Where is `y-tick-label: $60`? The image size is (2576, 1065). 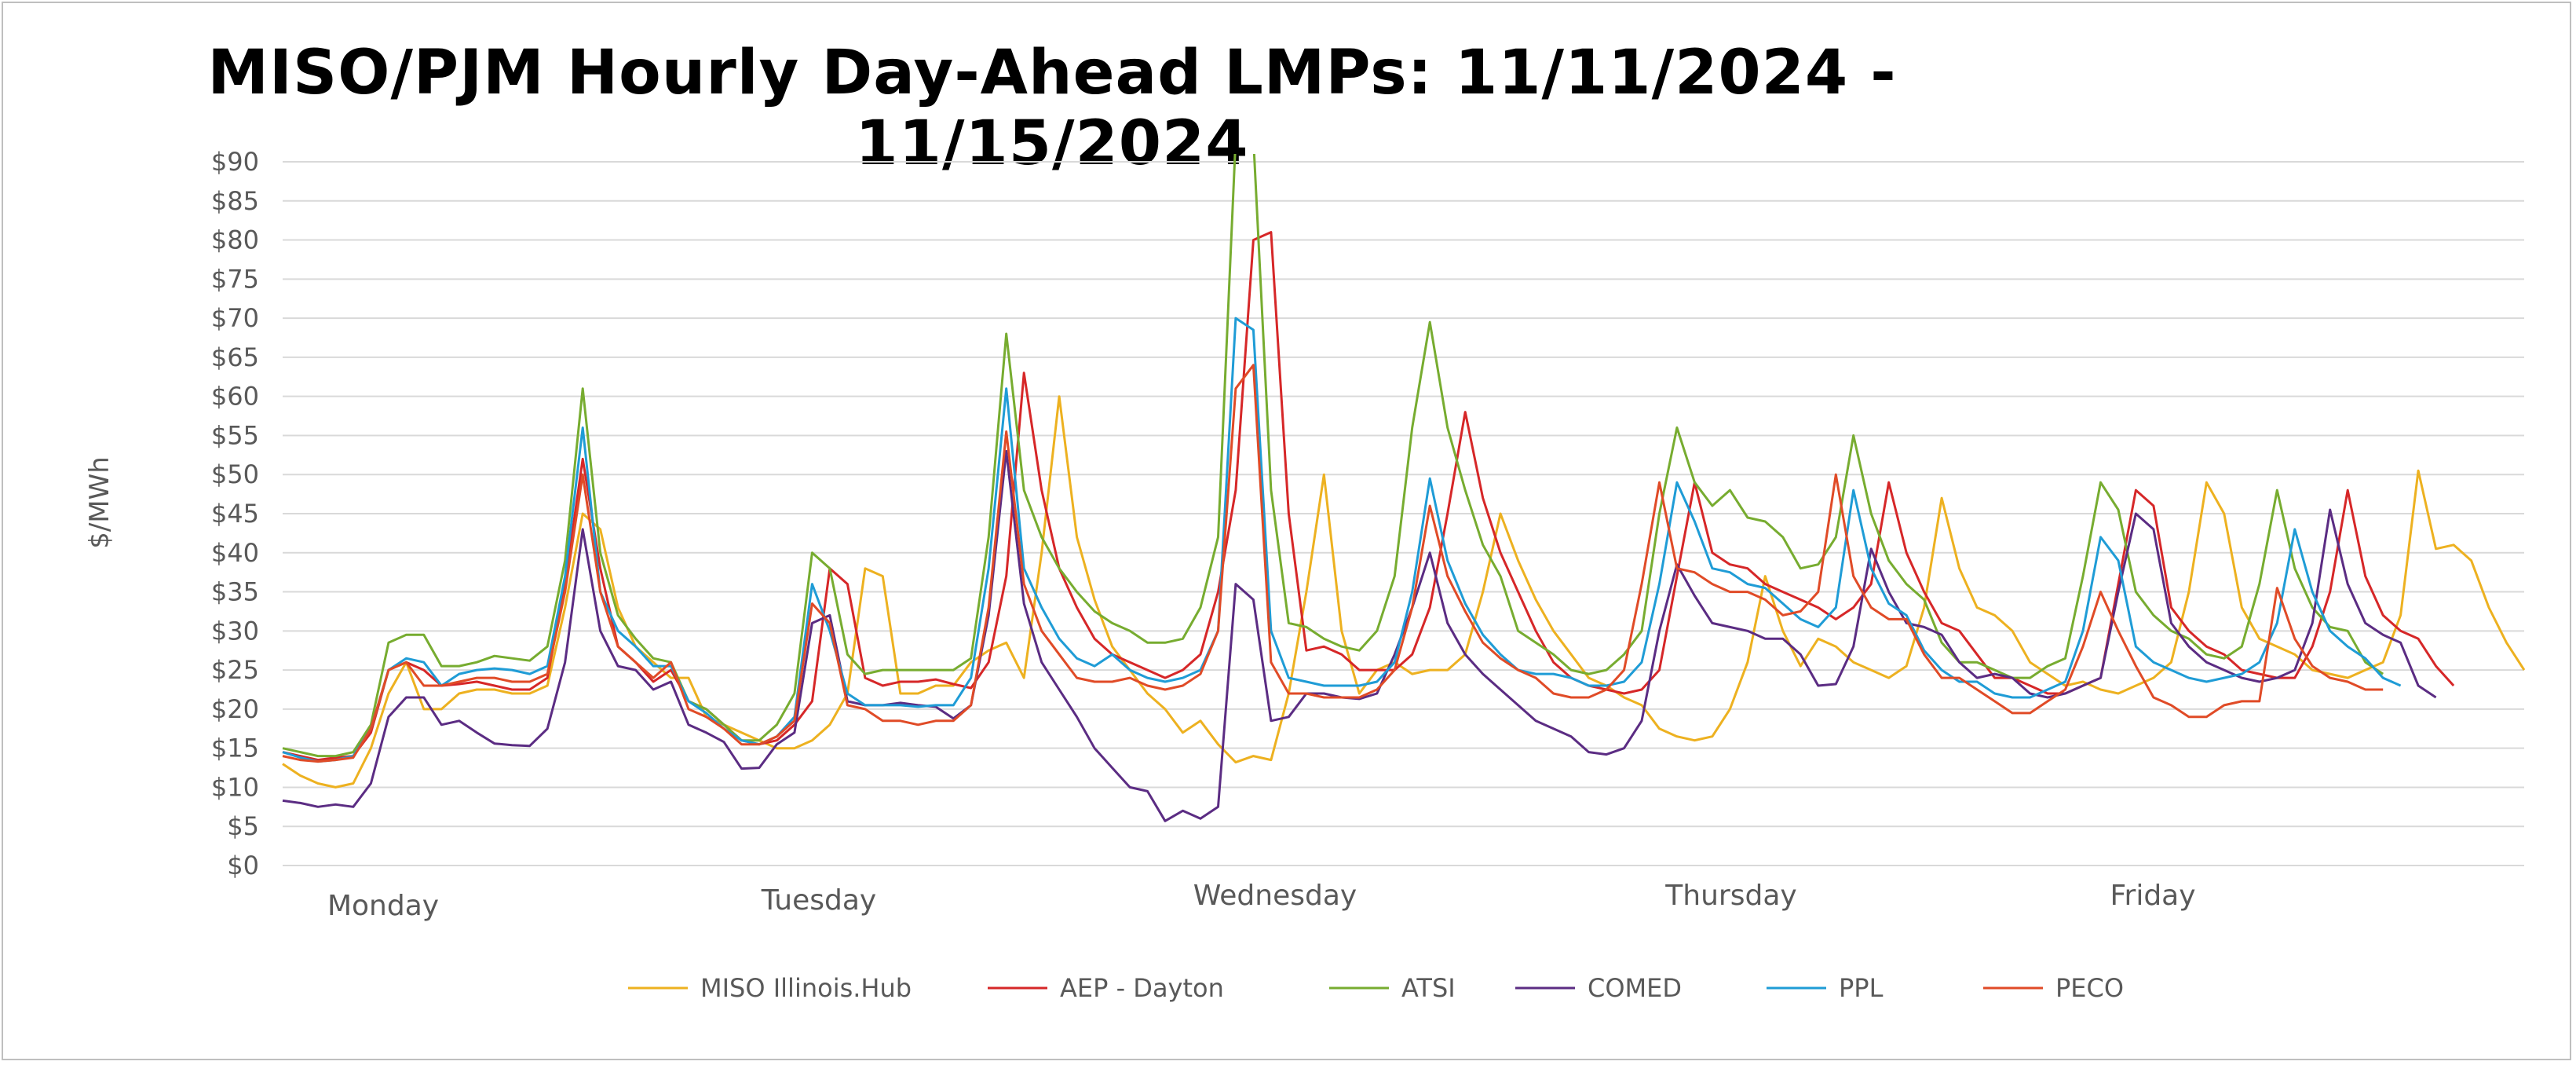 y-tick-label: $60 is located at coordinates (235, 397).